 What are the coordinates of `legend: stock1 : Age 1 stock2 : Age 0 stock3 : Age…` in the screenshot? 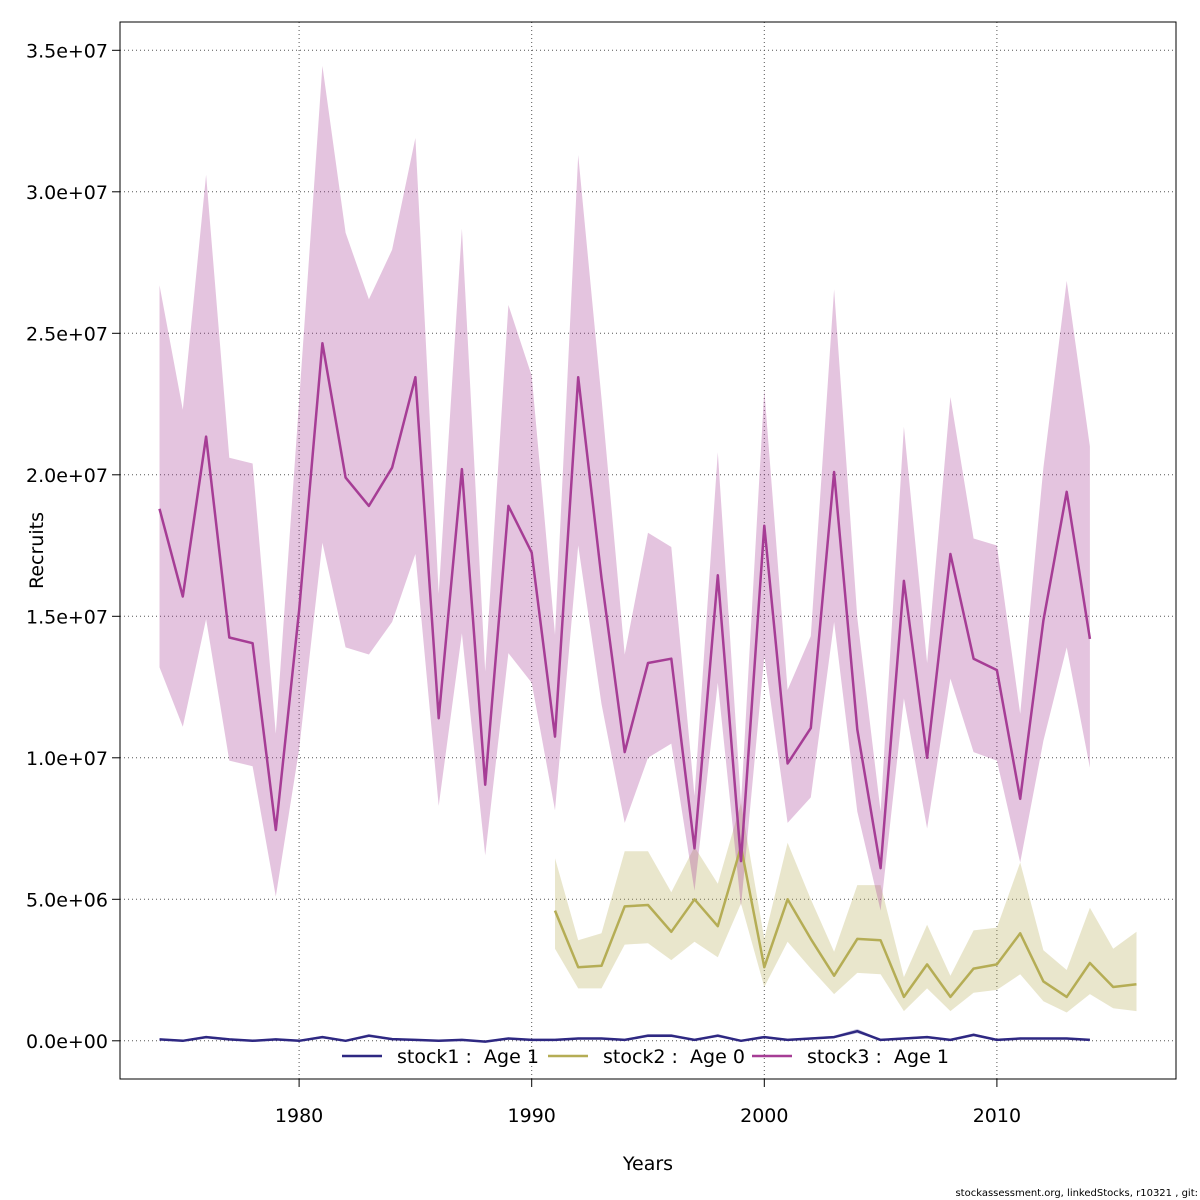 It's located at (645, 1057).